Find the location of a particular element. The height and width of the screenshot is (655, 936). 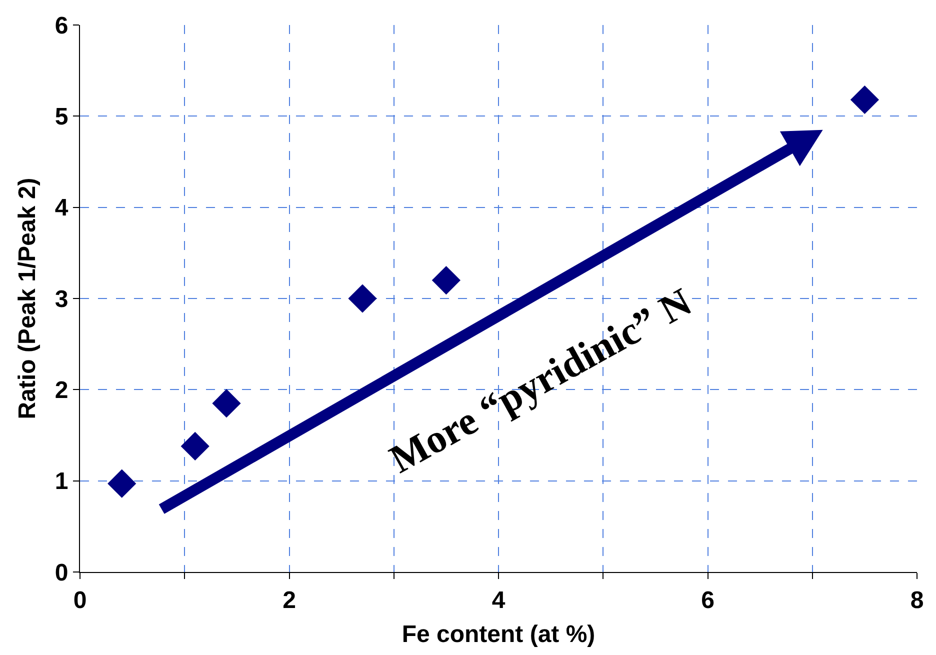

y-tick-label: 1 is located at coordinates (61, 482).